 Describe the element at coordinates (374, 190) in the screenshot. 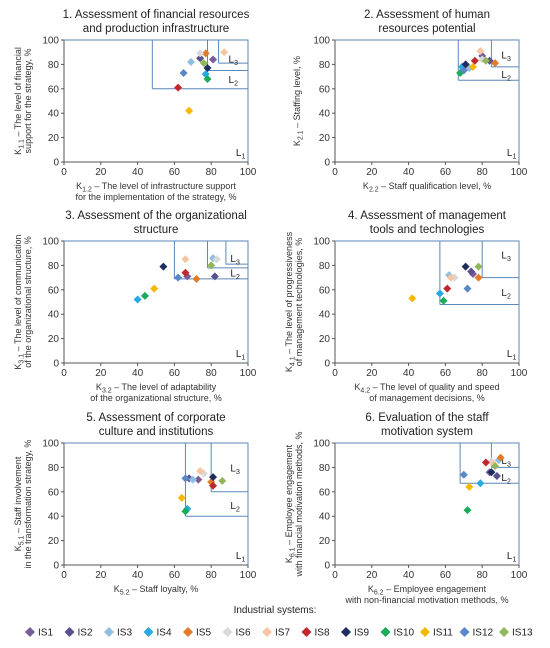

I see `x-axis-label-line-1-subscript: 2.2` at that location.